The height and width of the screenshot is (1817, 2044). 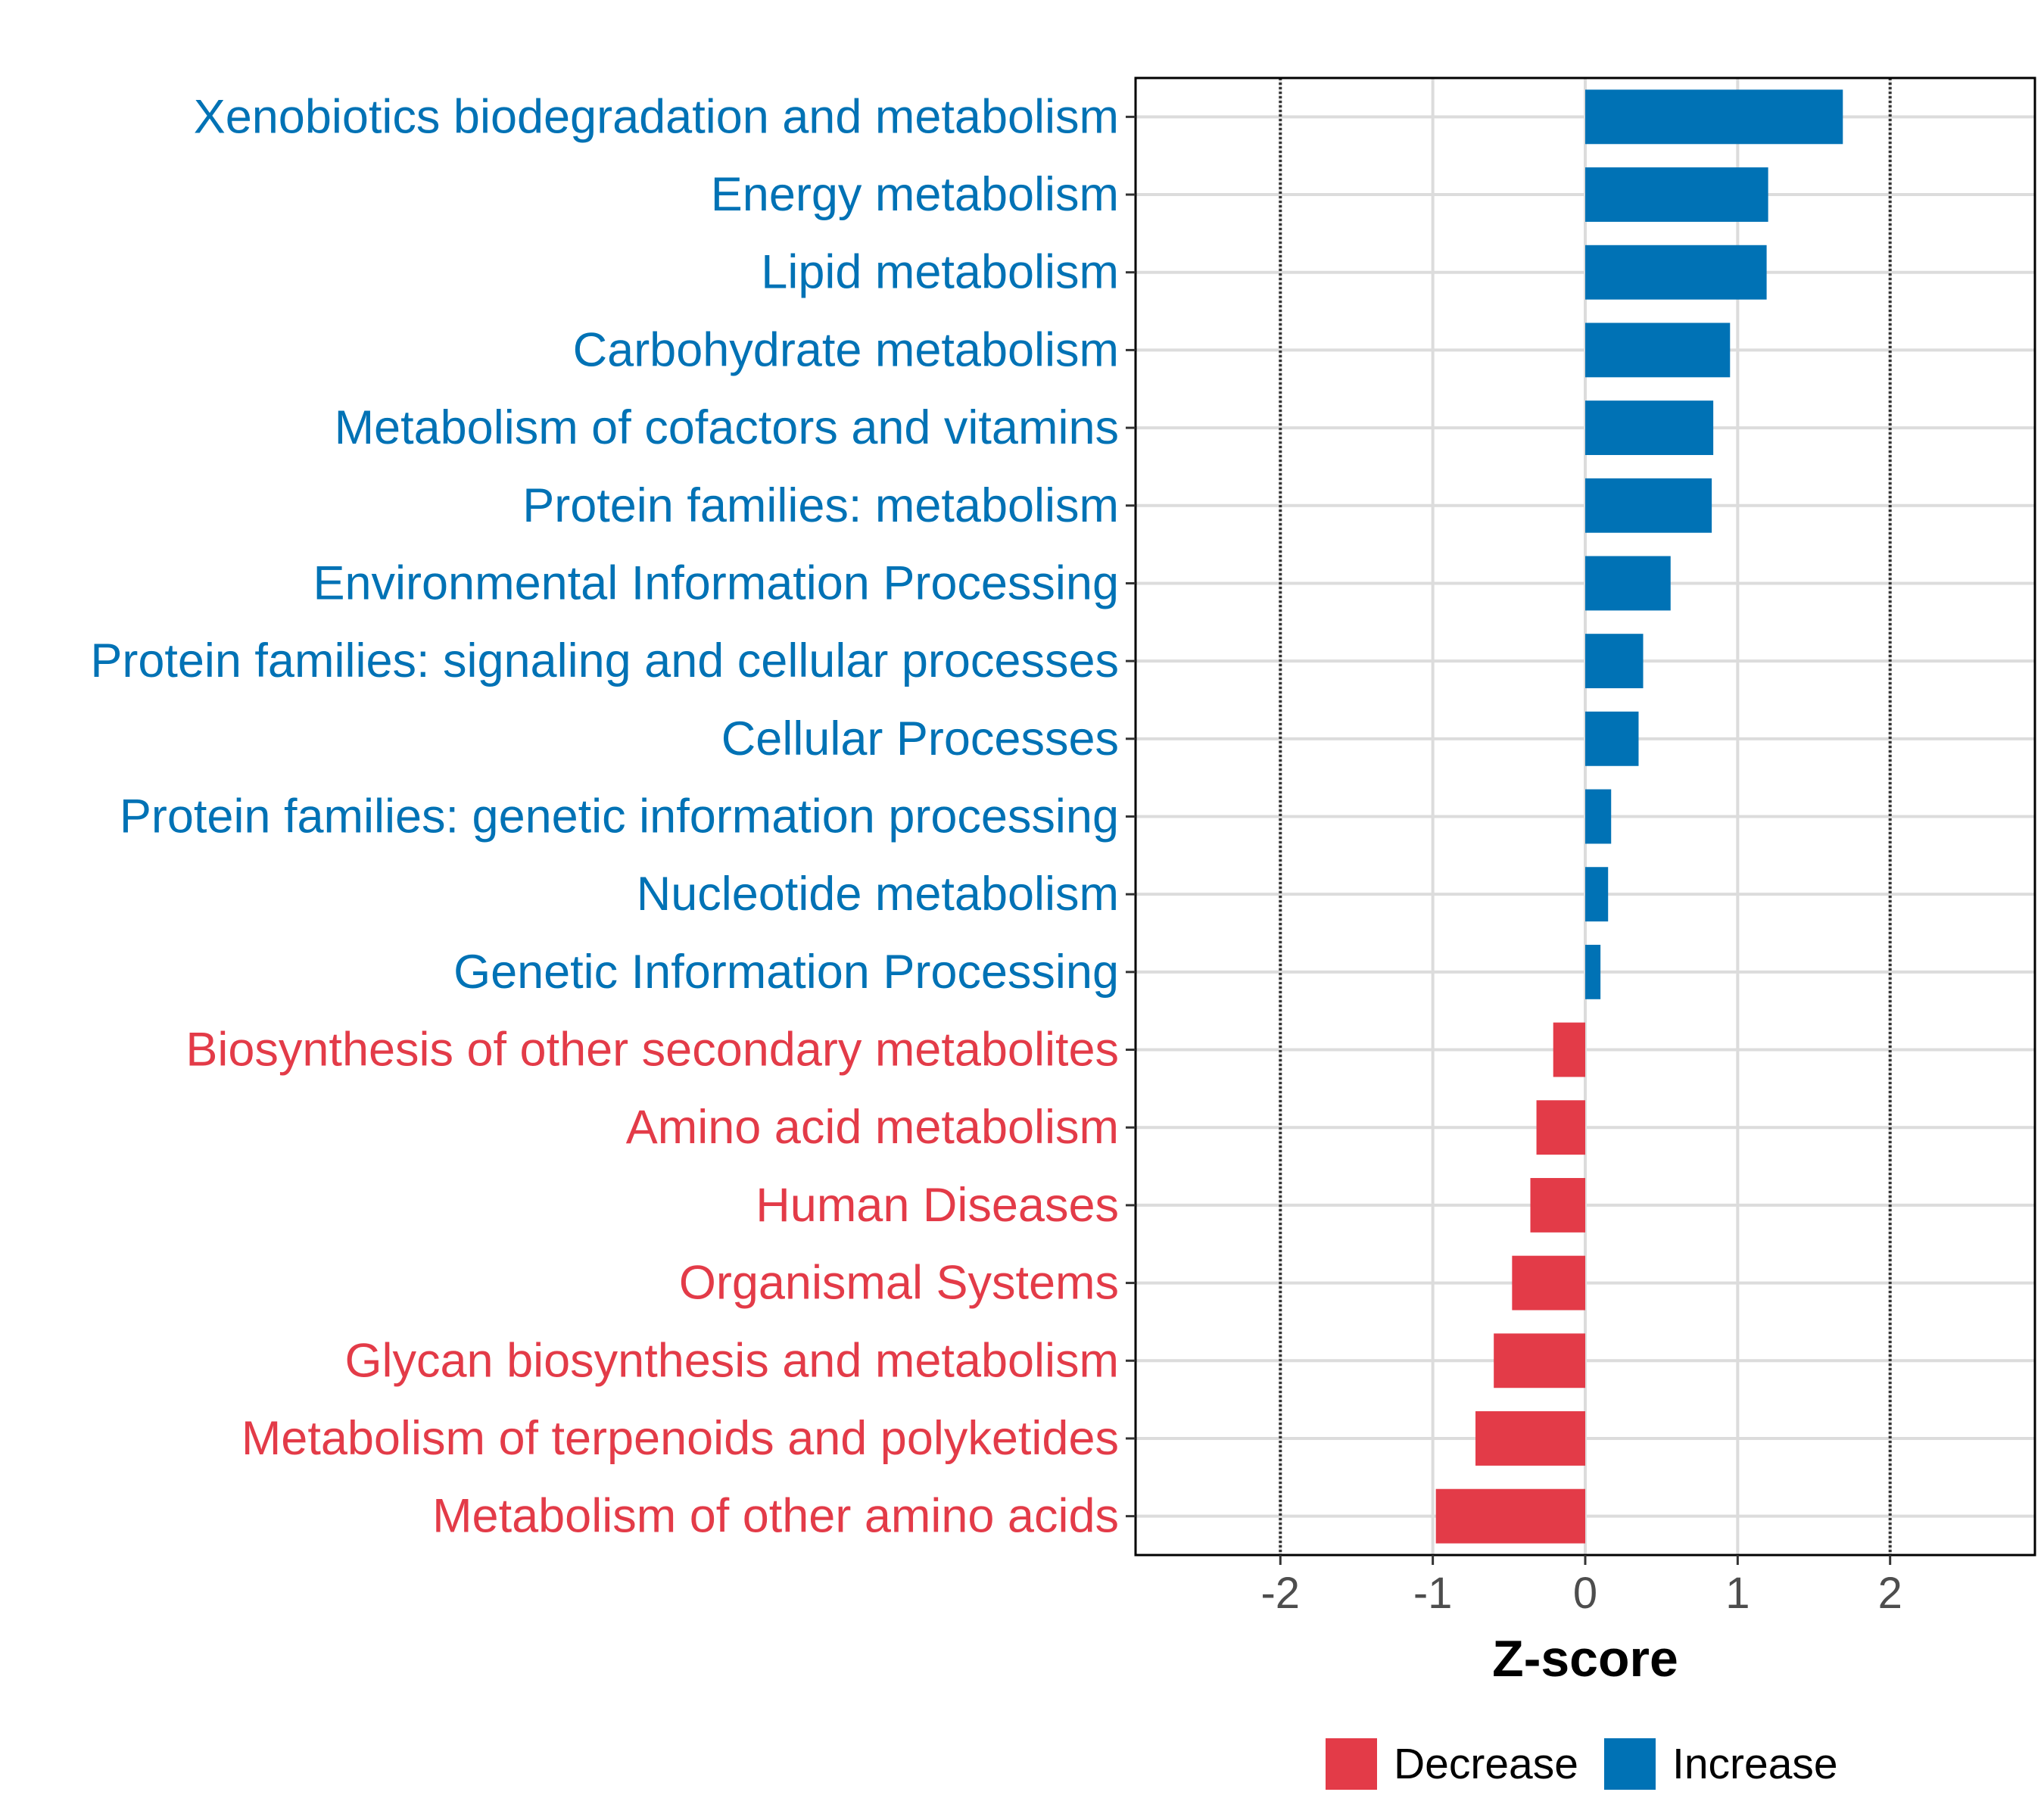 What do you see at coordinates (1433, 1593) in the screenshot?
I see `x-tick-label: -1` at bounding box center [1433, 1593].